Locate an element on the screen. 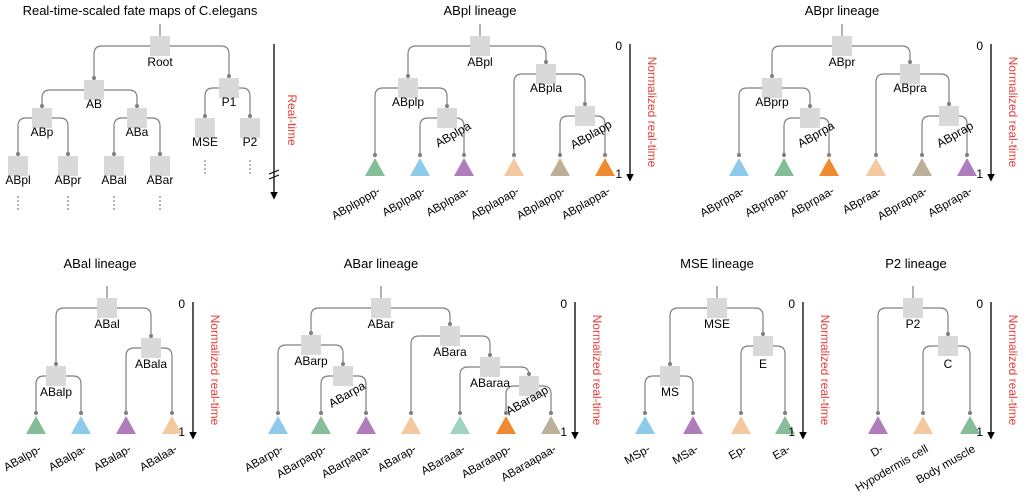 The image size is (1026, 499). node-label: P1 is located at coordinates (229, 102).